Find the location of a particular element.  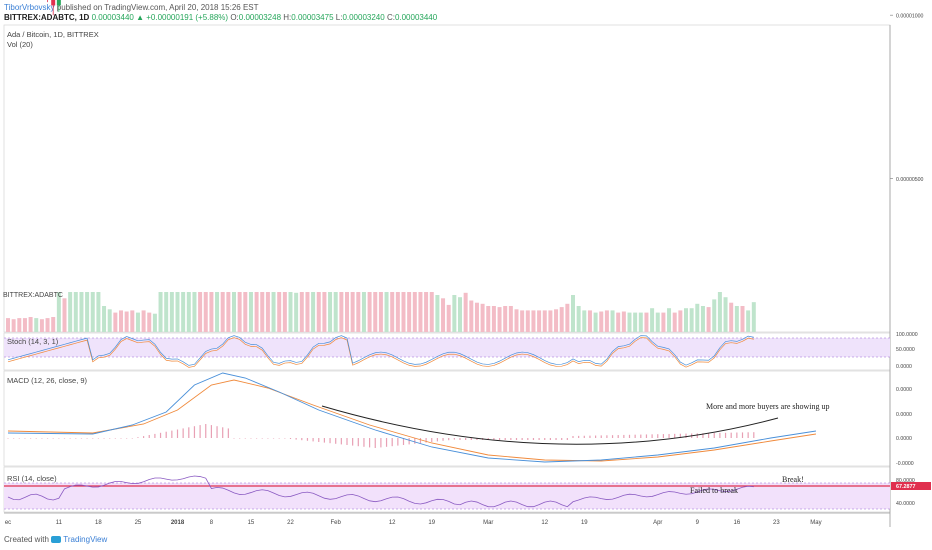

author-link: TiborVrbovsky is located at coordinates (29, 7).